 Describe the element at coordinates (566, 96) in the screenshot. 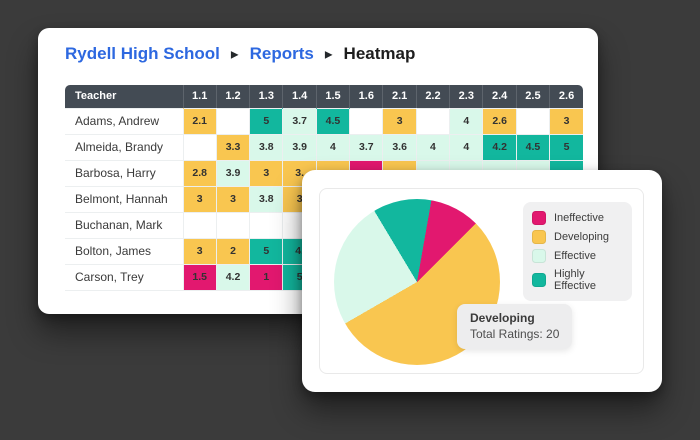

I see `heatmap-column-header: 2.6` at that location.